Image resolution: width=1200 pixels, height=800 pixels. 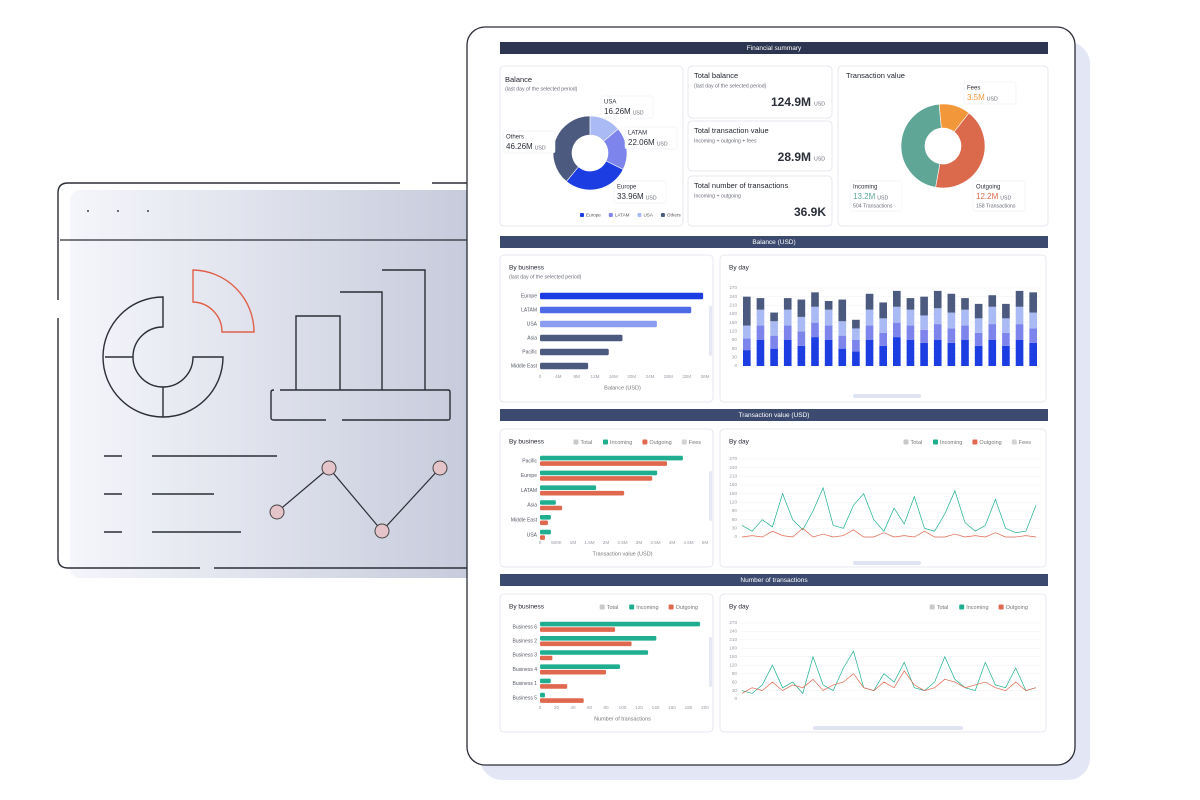 What do you see at coordinates (733, 484) in the screenshot?
I see `y-tick-label: 180` at bounding box center [733, 484].